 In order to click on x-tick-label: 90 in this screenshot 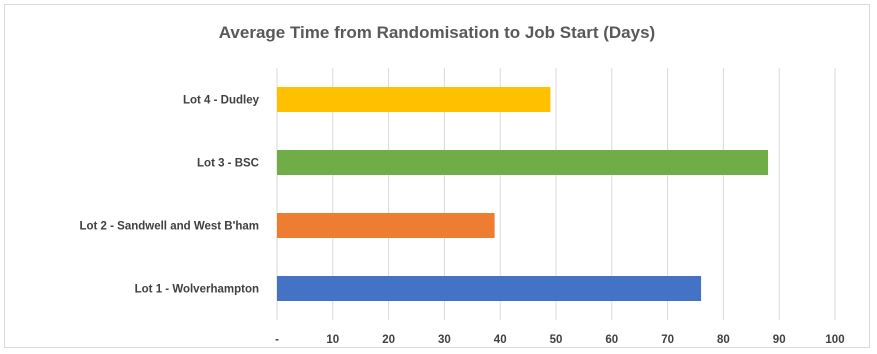, I will do `click(779, 340)`.